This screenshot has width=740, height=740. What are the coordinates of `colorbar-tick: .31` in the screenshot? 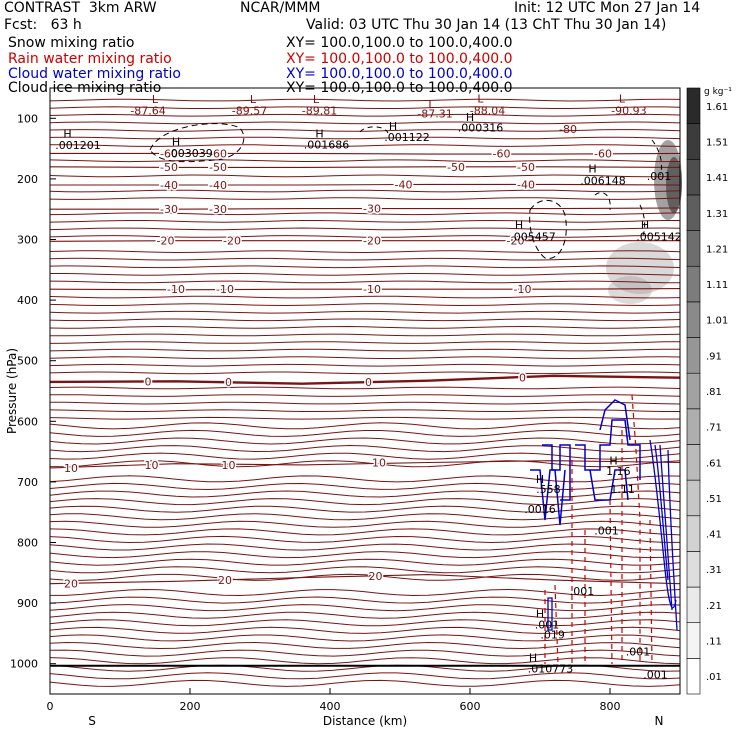 It's located at (714, 570).